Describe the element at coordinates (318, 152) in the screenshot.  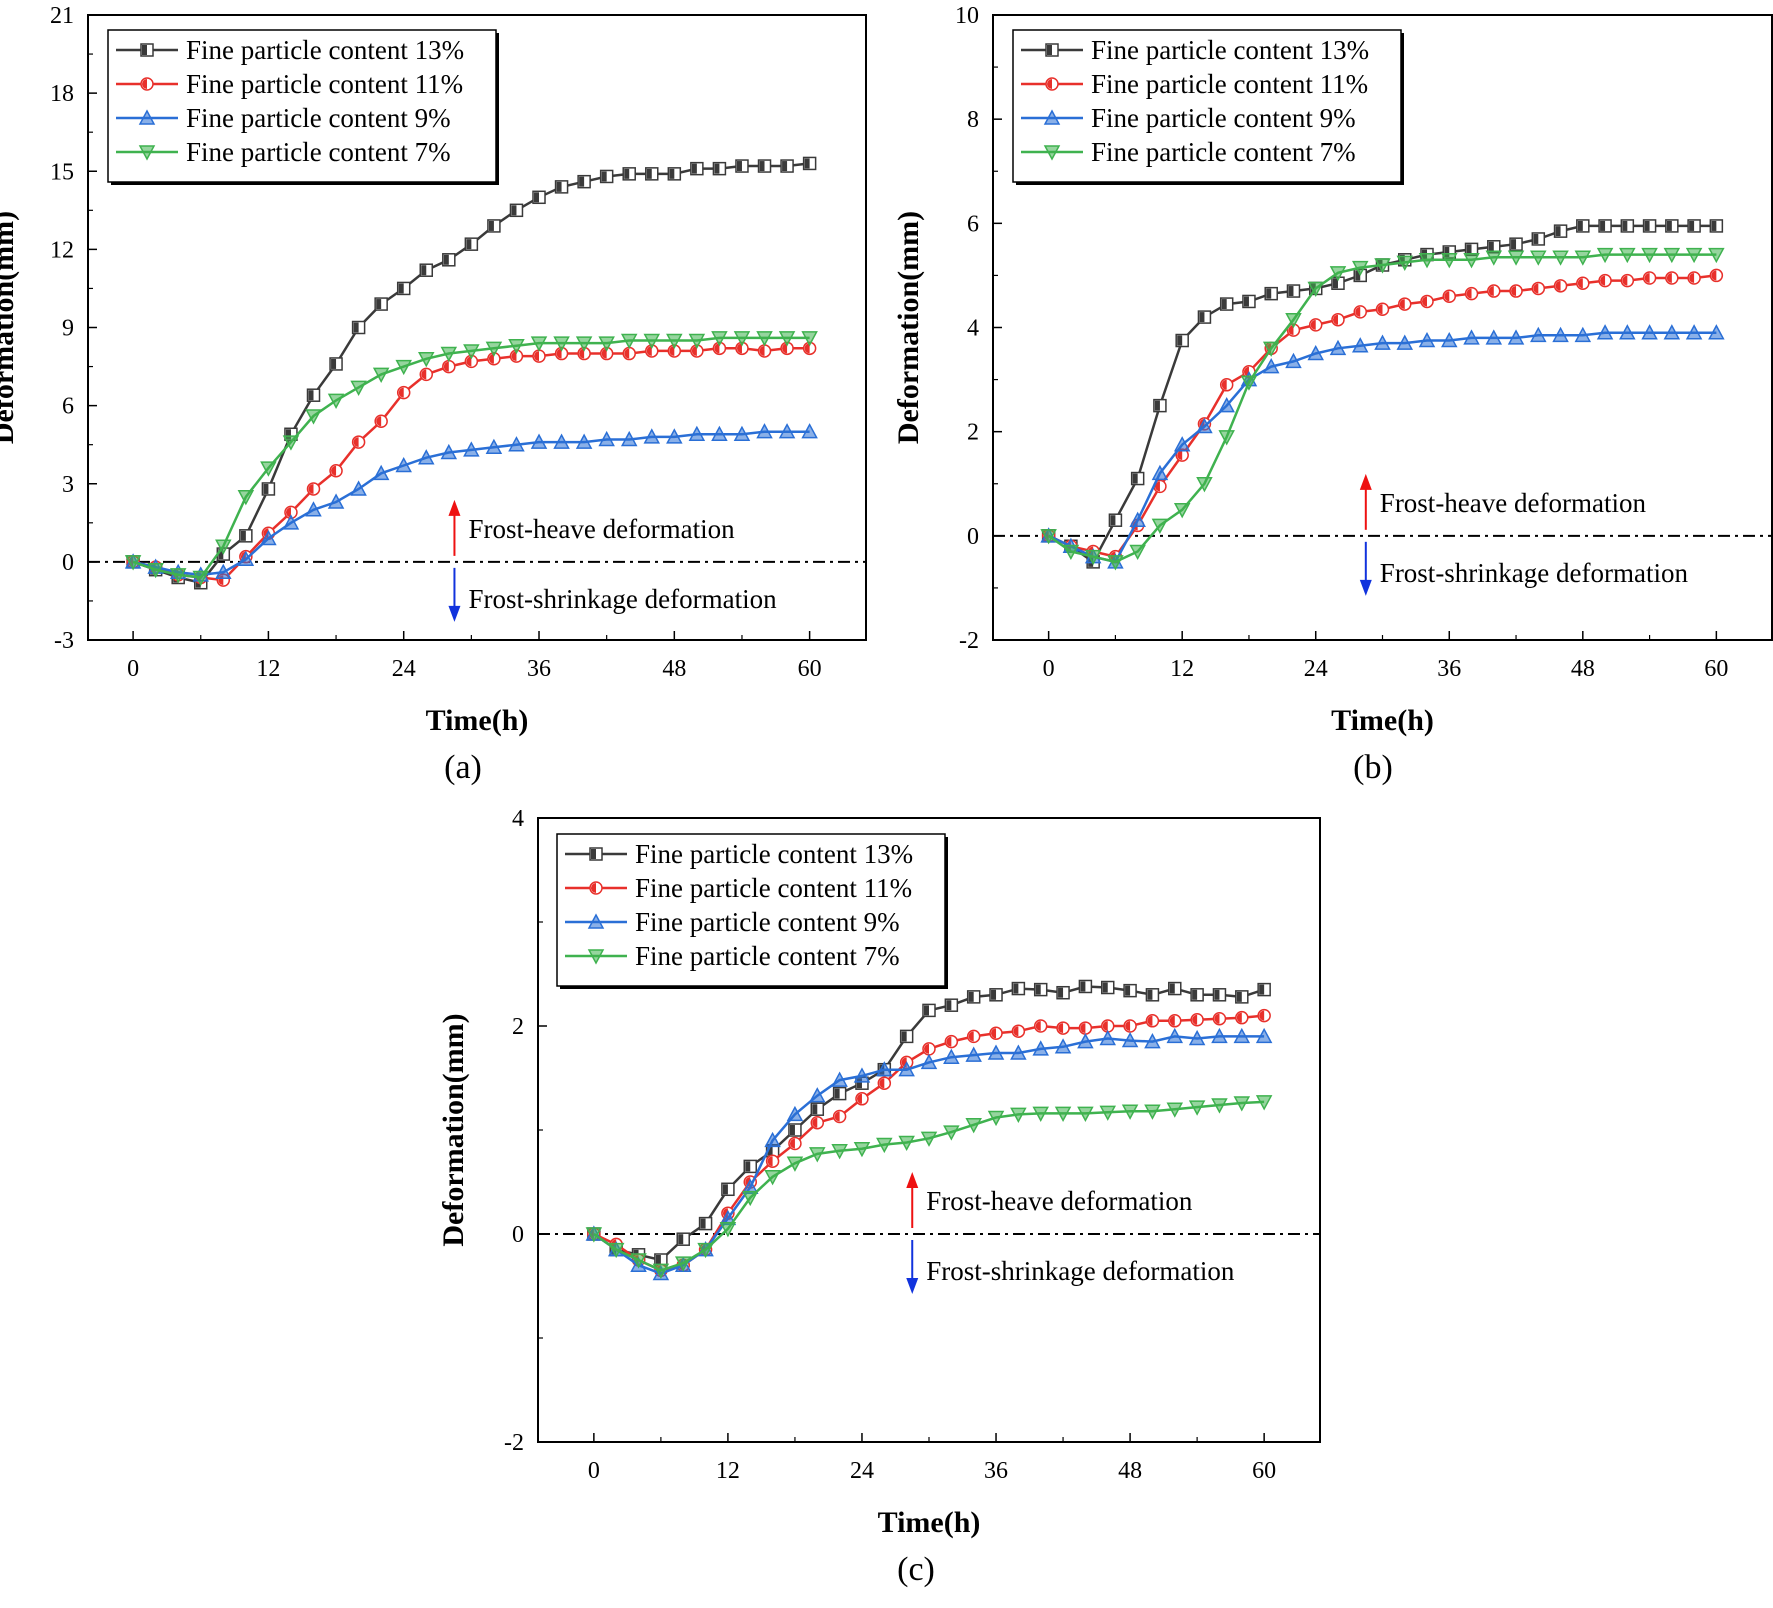
I see `legend-label: Fine particle content 7%` at that location.